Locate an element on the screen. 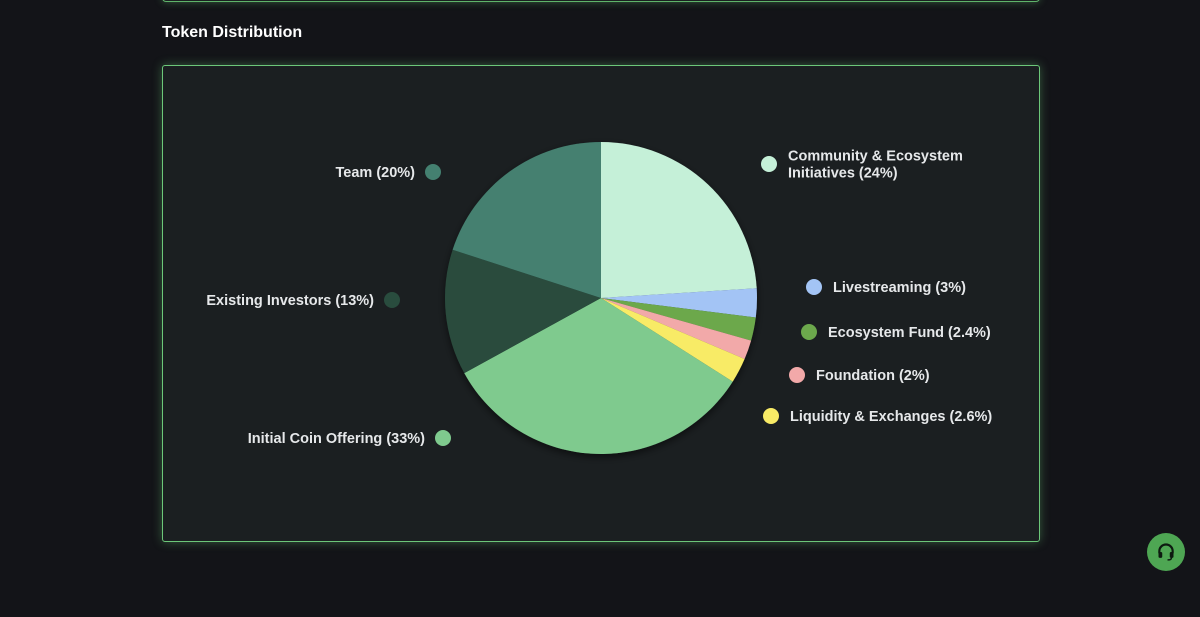 The height and width of the screenshot is (617, 1200). legend-item-existing-investors: Existing Investors (13%) is located at coordinates (303, 300).